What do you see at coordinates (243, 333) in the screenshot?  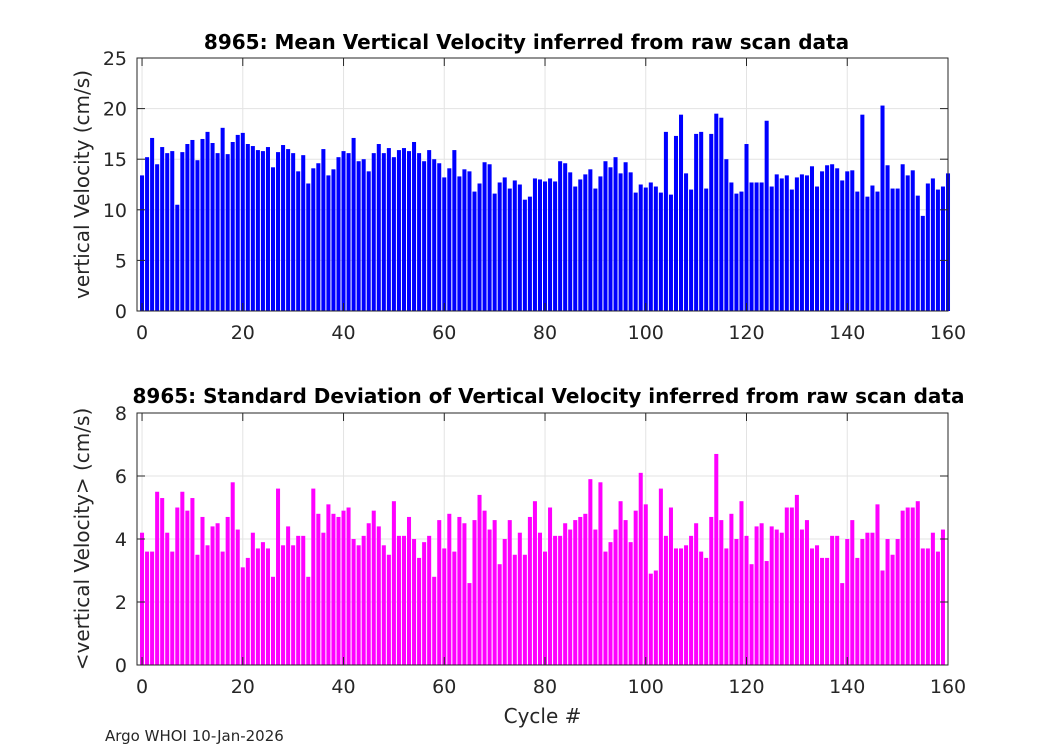 I see `x-tick-label: 20` at bounding box center [243, 333].